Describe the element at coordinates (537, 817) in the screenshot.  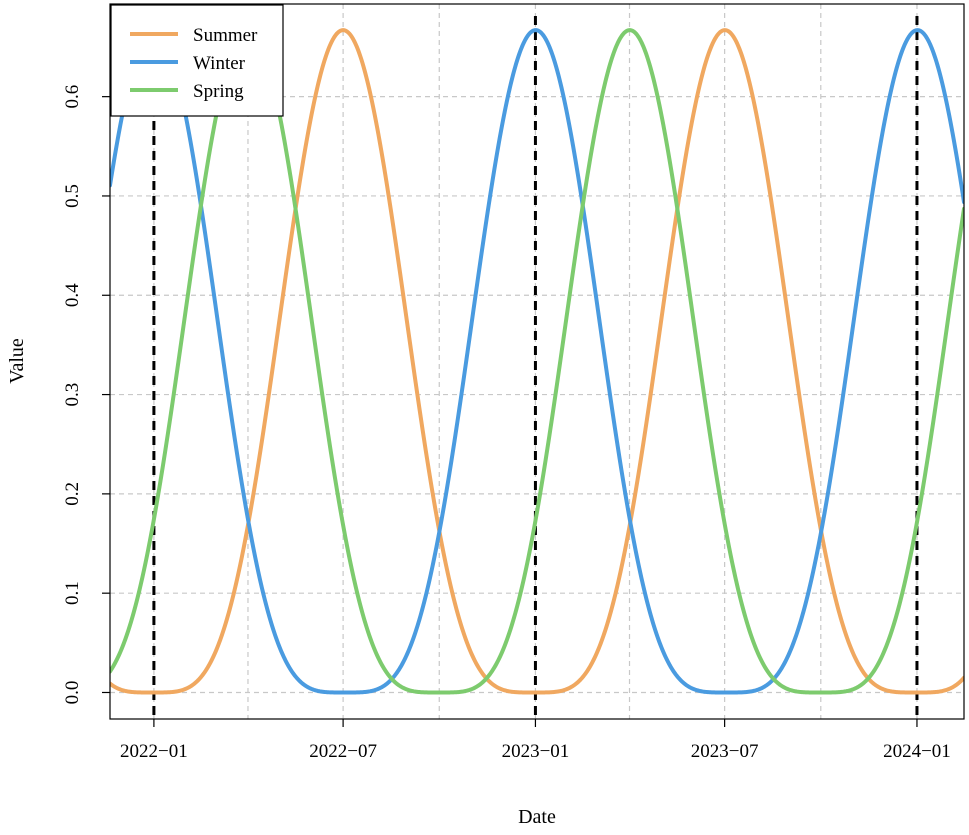
I see `x-axis-label: Date` at that location.